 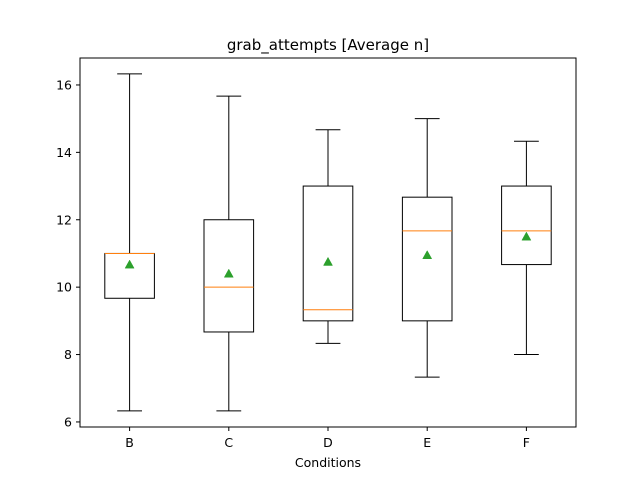 What do you see at coordinates (328, 462) in the screenshot?
I see `x-axis-label: Conditions` at bounding box center [328, 462].